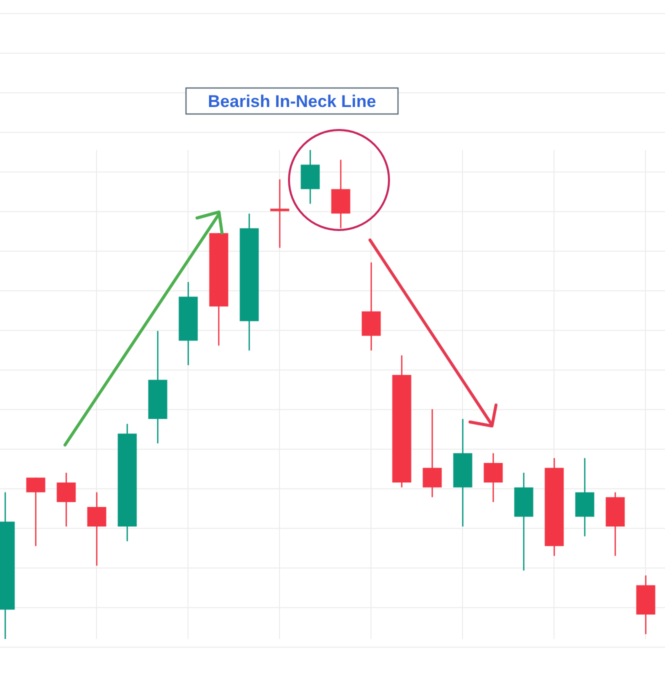 The height and width of the screenshot is (674, 665). I want to click on chart-title: Bearish In-Neck Line, so click(292, 101).